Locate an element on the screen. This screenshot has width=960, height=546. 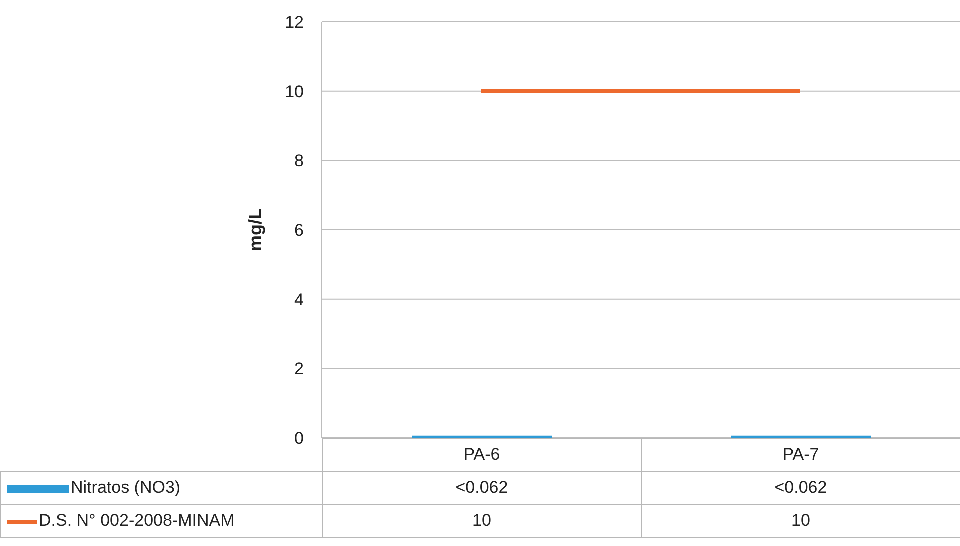
y-tick-label: 12 is located at coordinates (294, 22).